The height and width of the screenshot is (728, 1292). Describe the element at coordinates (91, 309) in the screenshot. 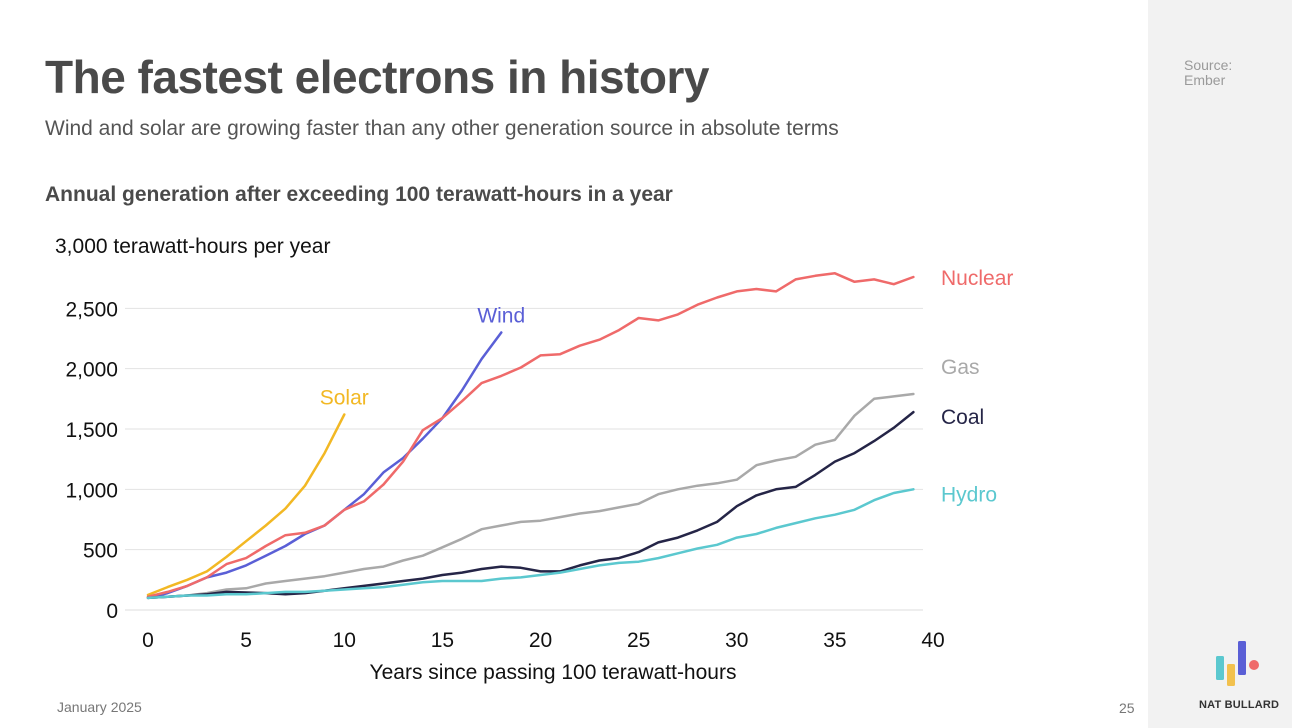

I see `y-tick-label: 2,500` at that location.